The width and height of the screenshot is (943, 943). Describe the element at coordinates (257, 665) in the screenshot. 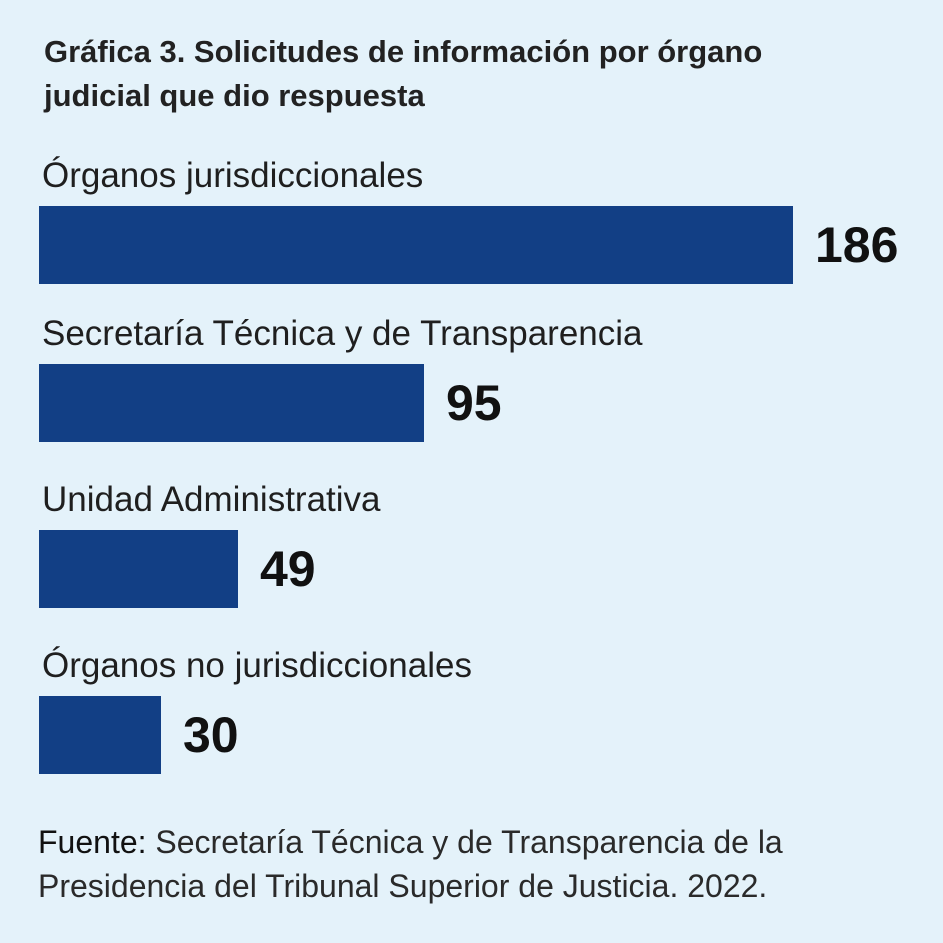

I see `category-label: Órganos no jurisdiccionales` at that location.